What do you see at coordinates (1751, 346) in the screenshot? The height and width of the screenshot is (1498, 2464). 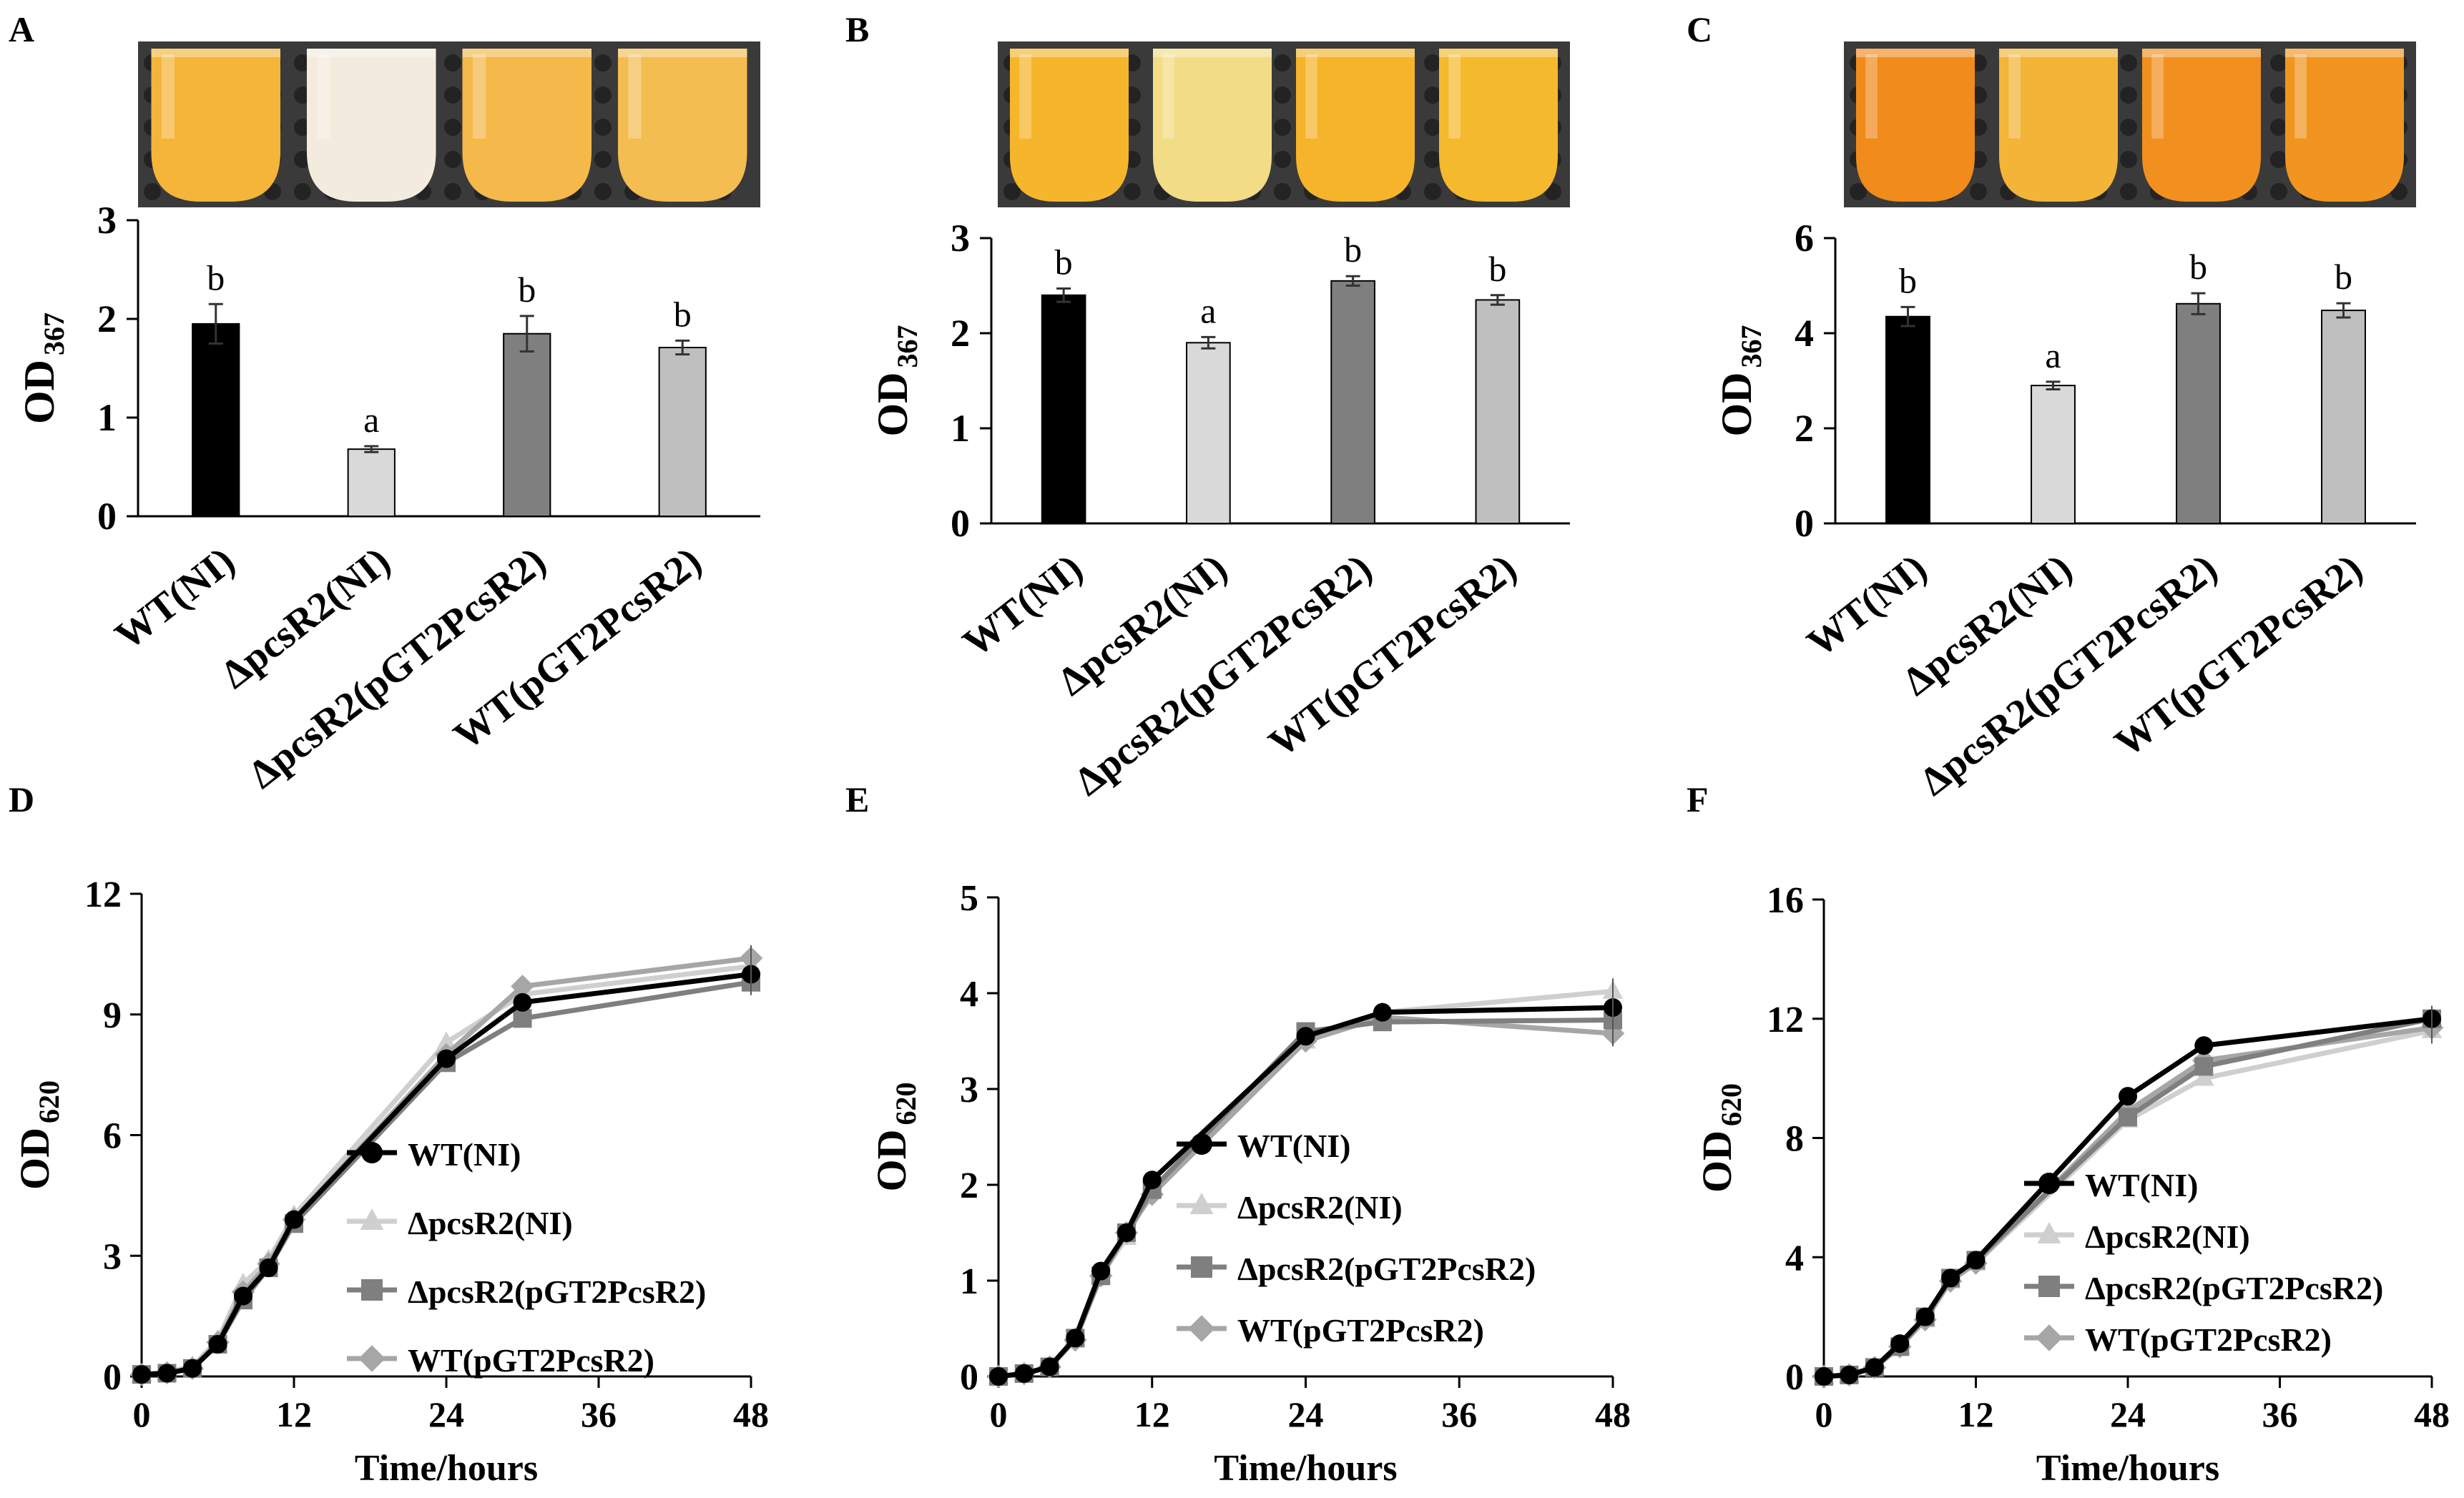 I see `y-axis-label-sub: 367` at bounding box center [1751, 346].